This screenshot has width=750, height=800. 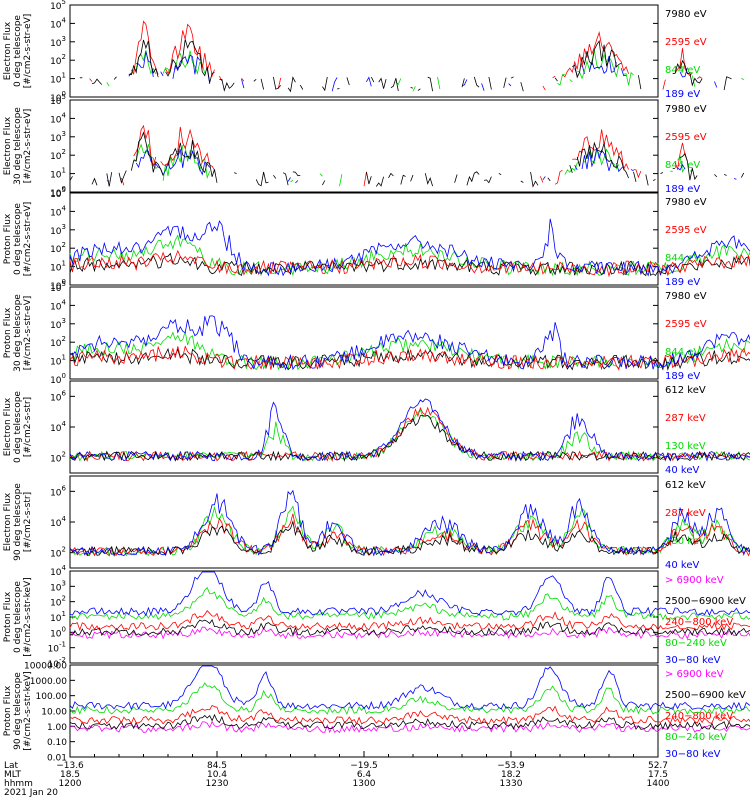 I want to click on x-tick-hhmm: 1330, so click(x=511, y=784).